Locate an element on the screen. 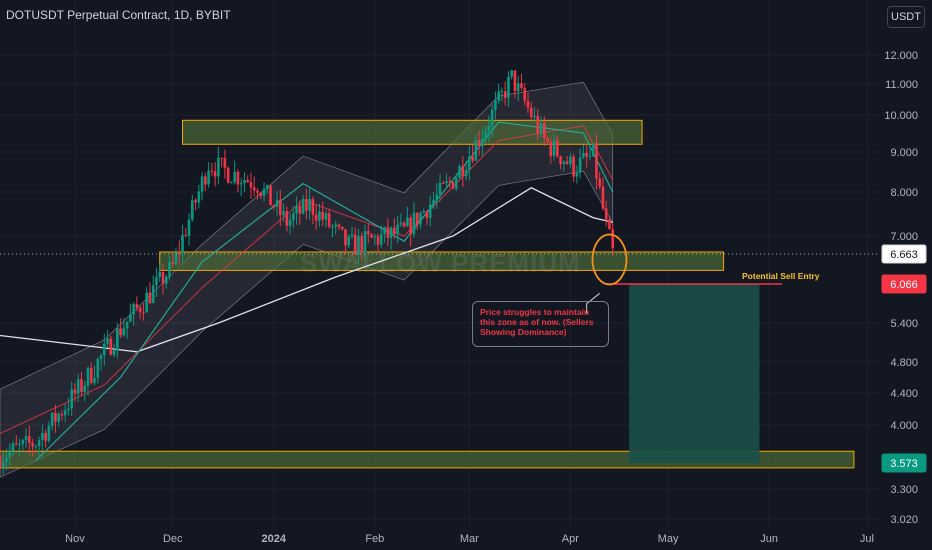 The image size is (932, 550). time-tick-label: Apr is located at coordinates (570, 539).